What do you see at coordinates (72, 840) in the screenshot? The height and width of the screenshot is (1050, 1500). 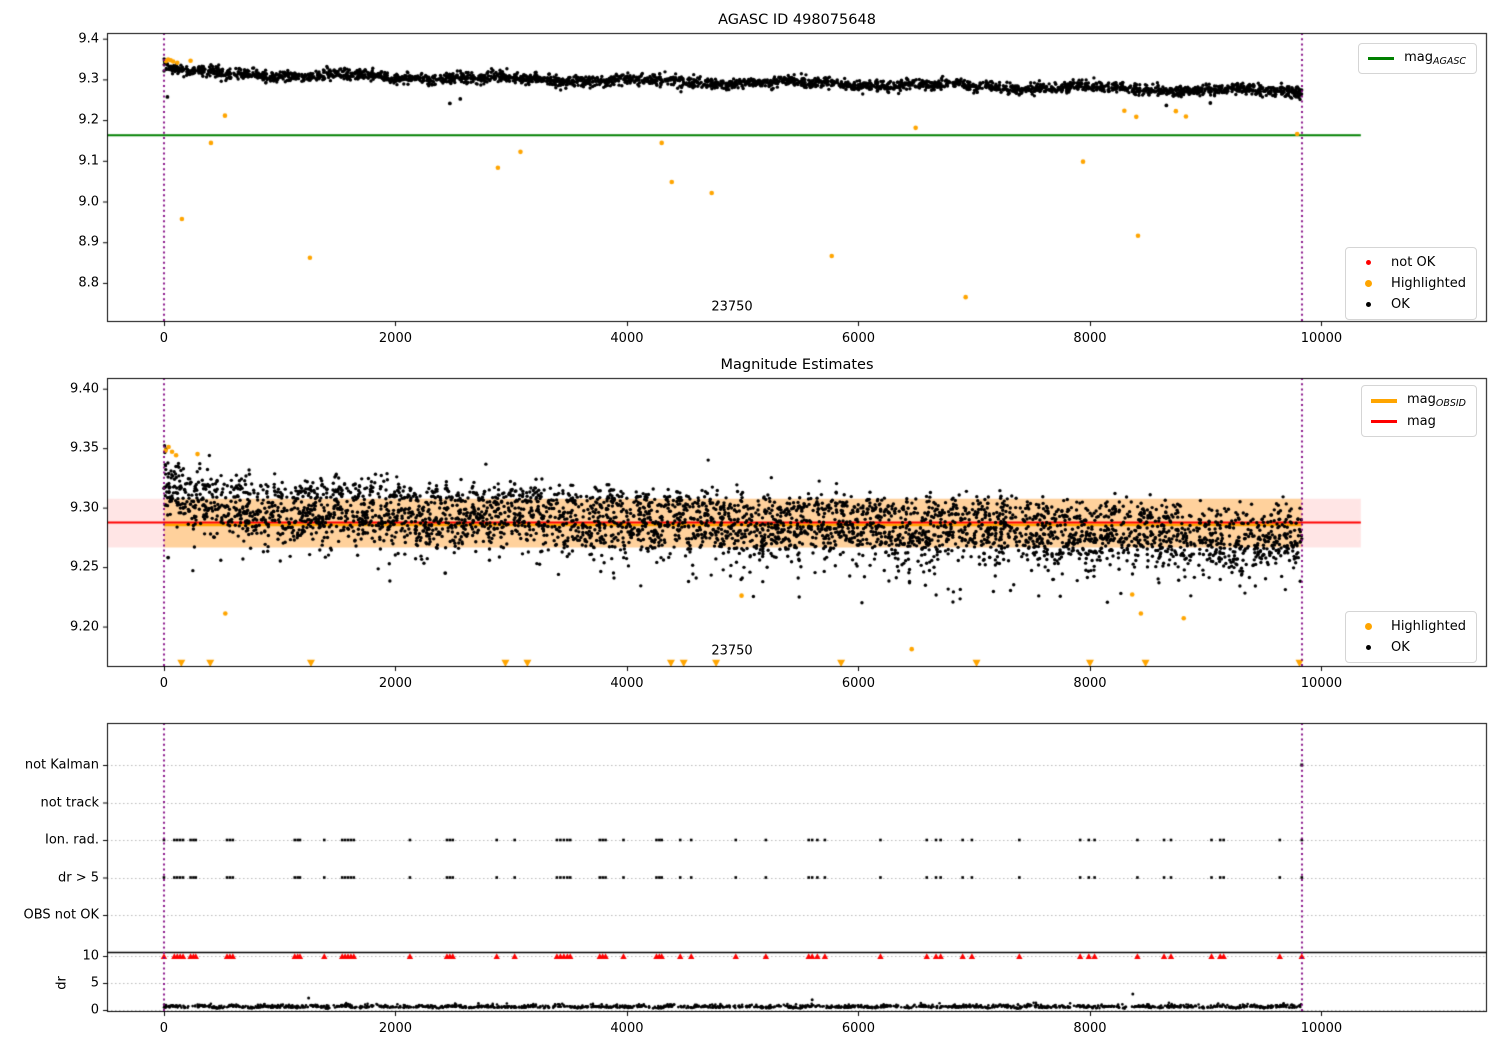 I see `plot3-row-label: Ion. rad.` at bounding box center [72, 840].